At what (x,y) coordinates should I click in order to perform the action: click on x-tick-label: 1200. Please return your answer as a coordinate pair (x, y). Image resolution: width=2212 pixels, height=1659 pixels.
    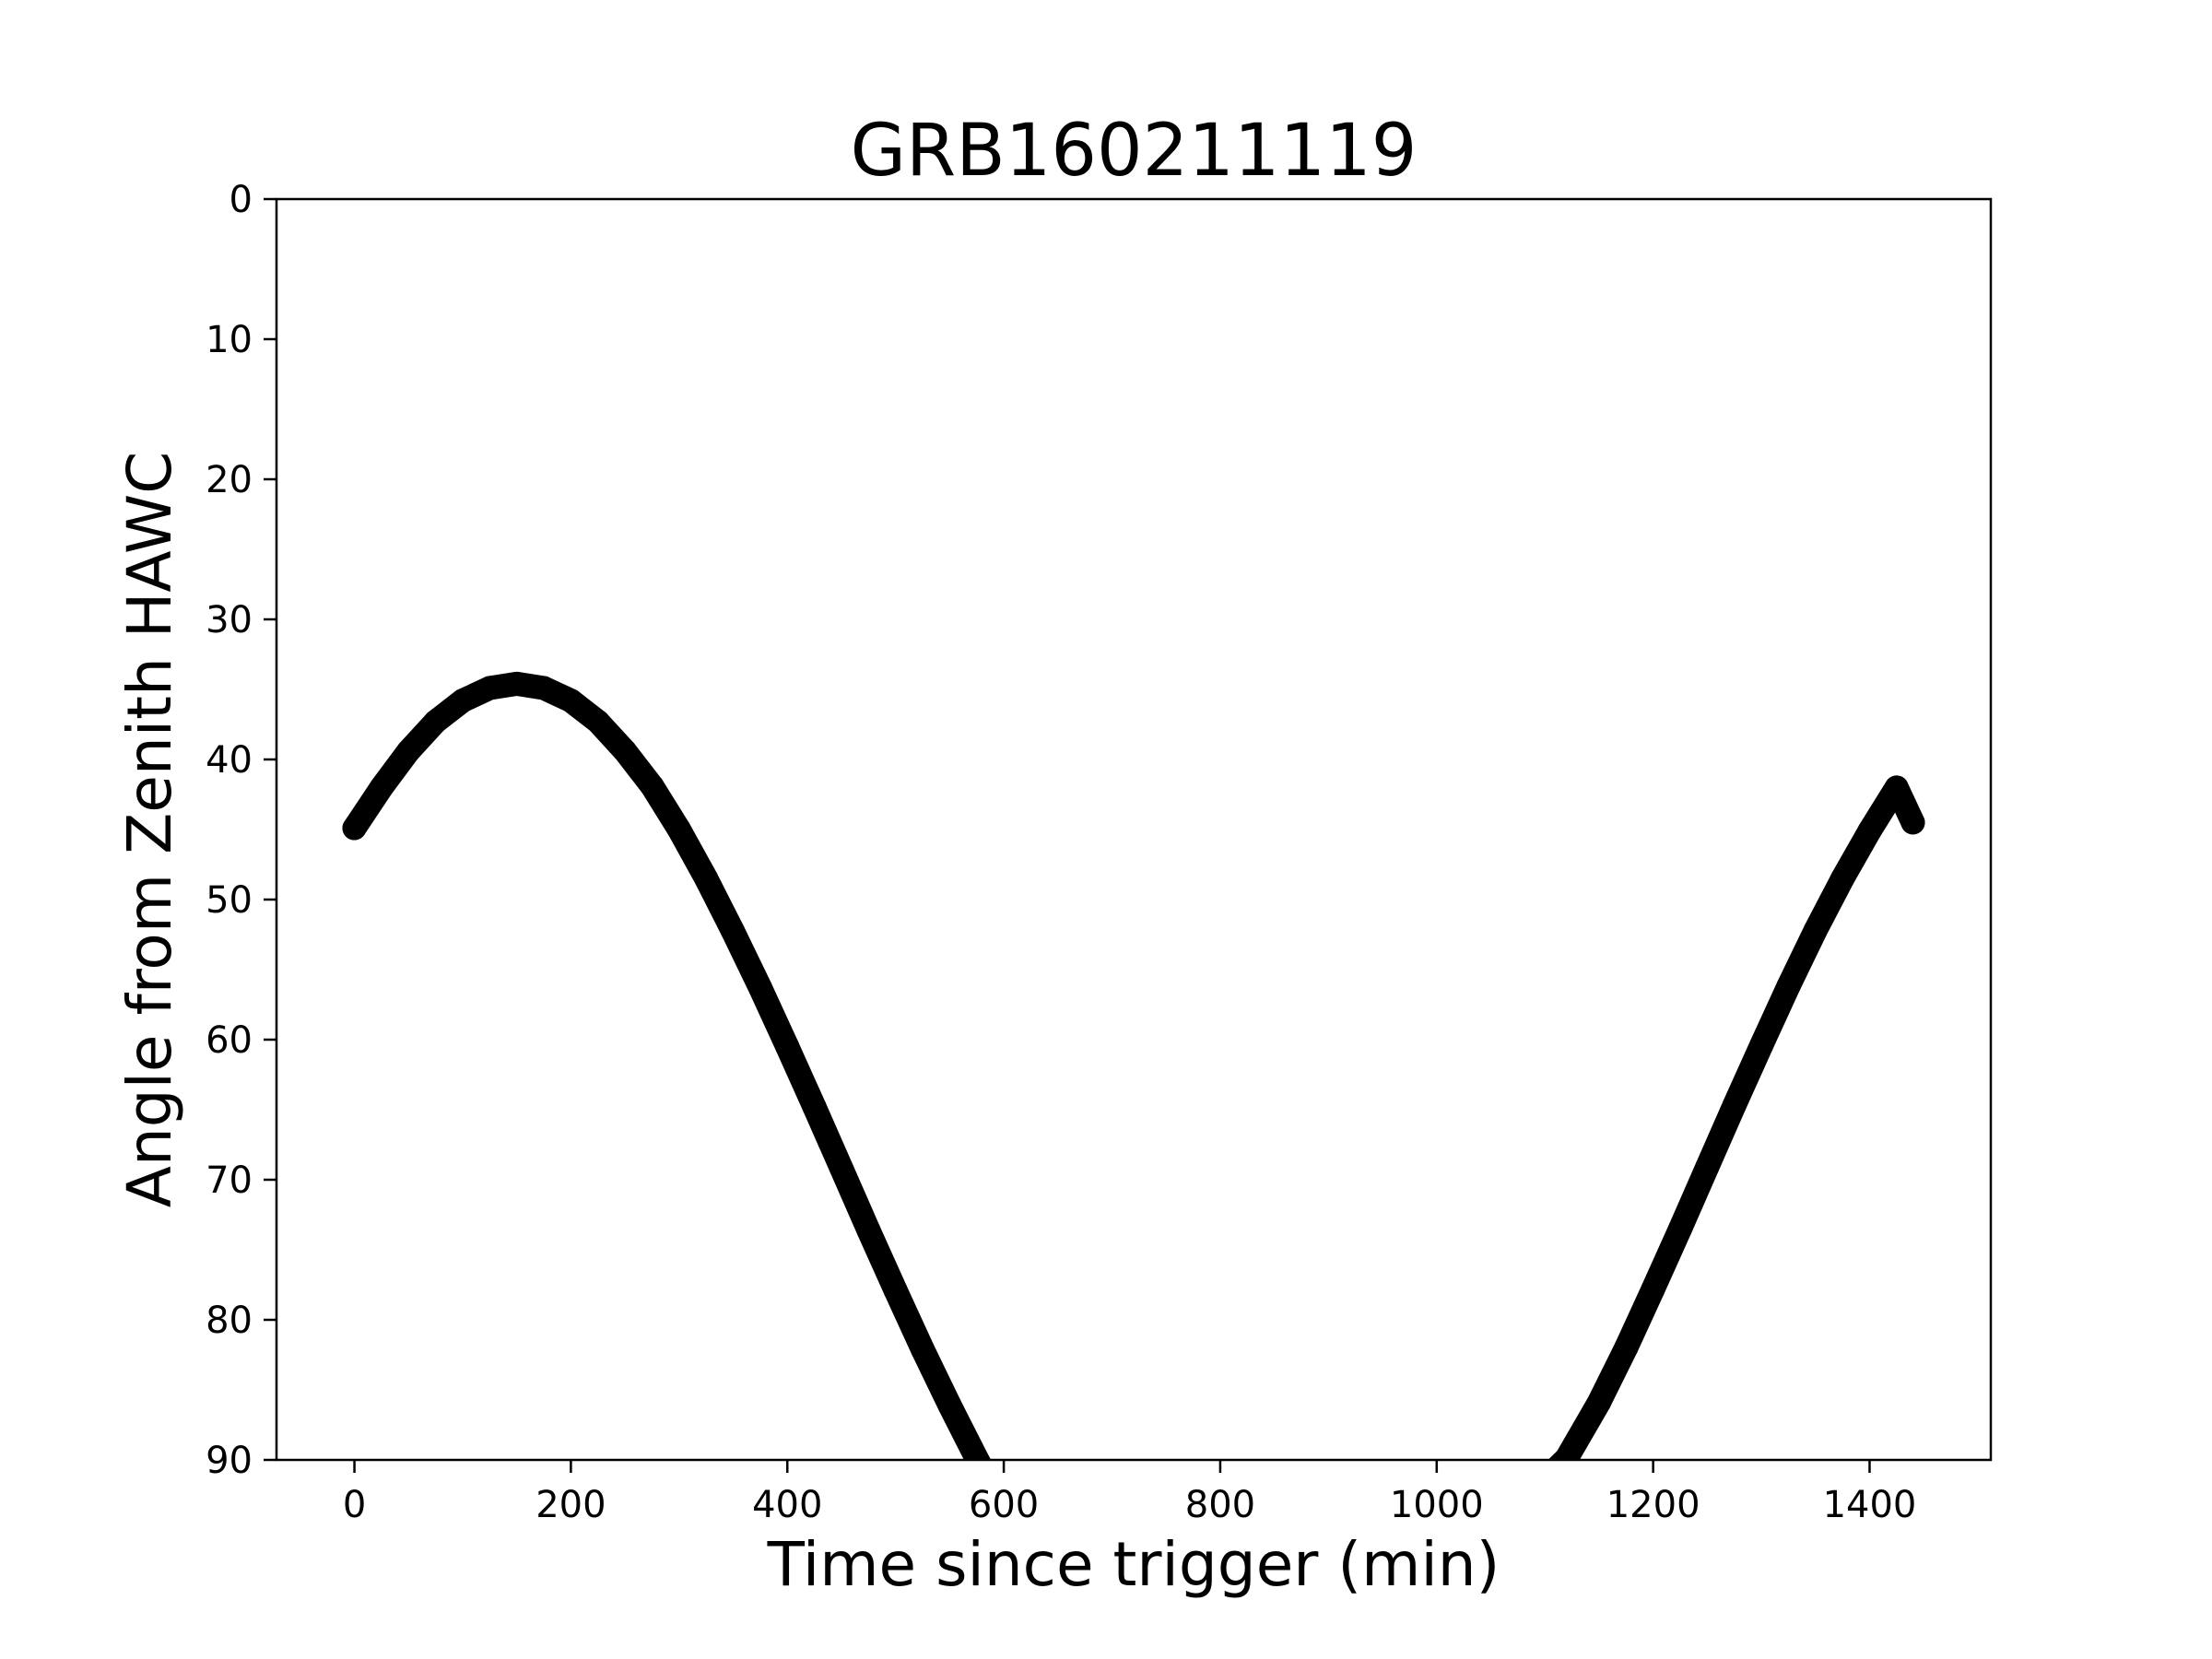
    Looking at the image, I should click on (1653, 1505).